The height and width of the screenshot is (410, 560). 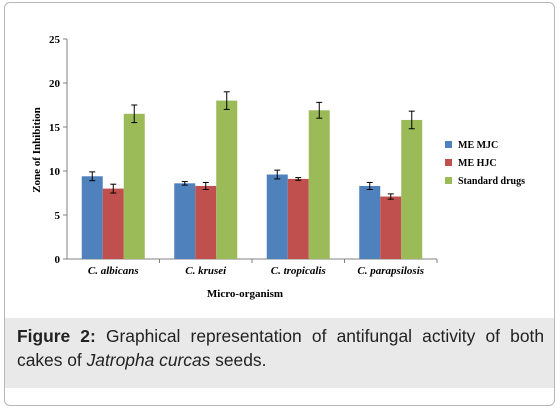 I want to click on x-axis-title: Micro-organism, so click(x=245, y=294).